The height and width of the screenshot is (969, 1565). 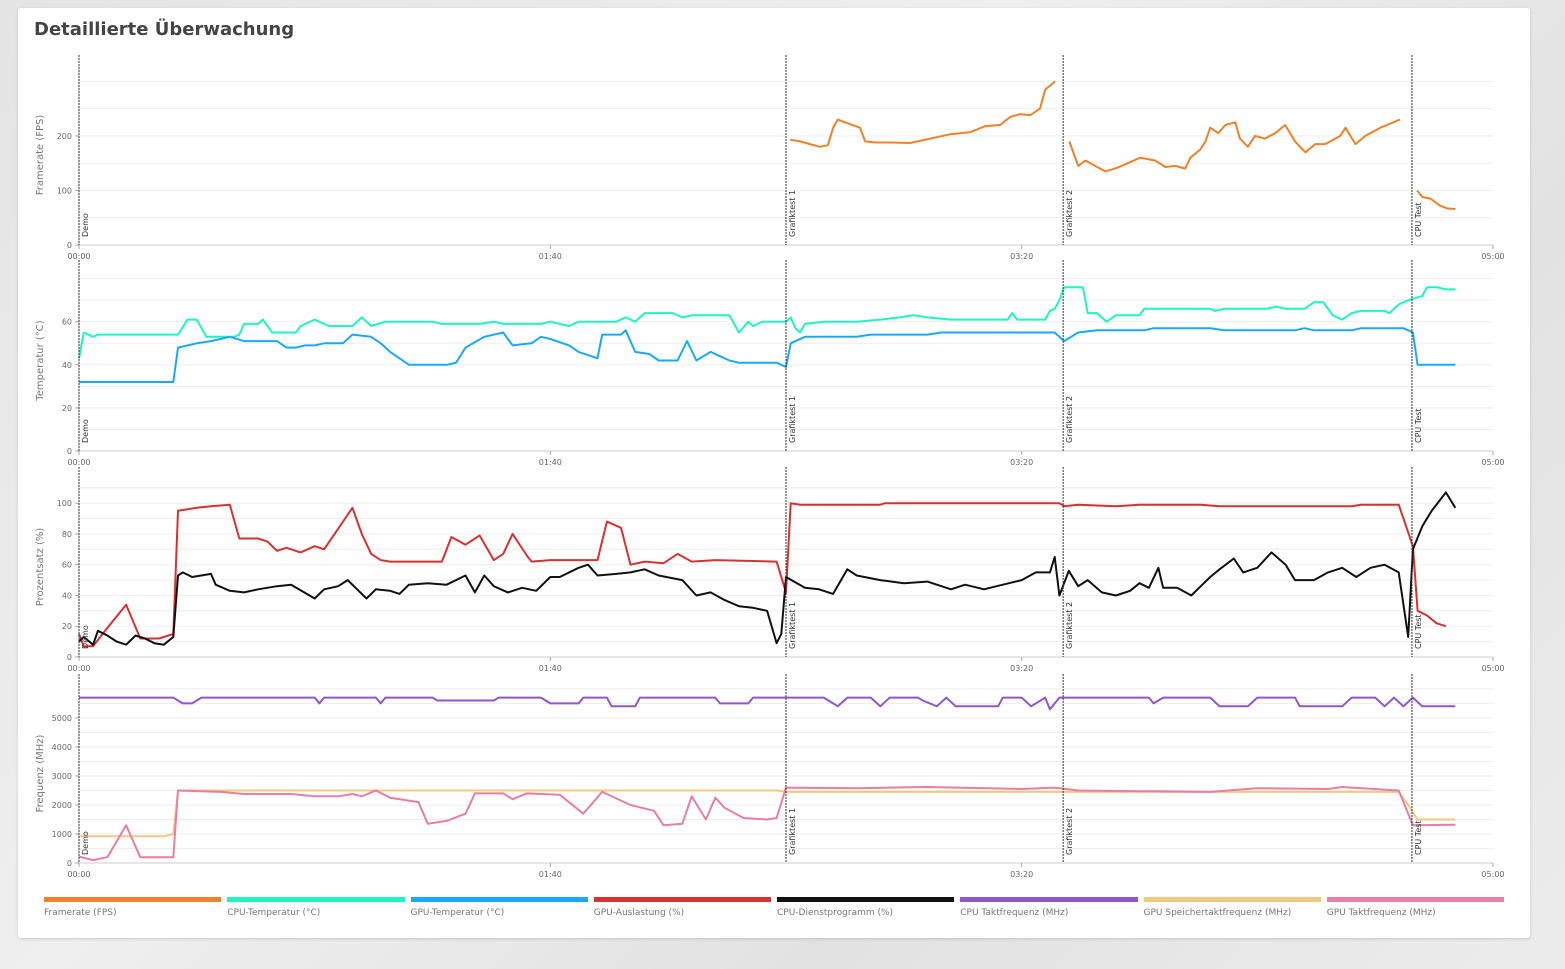 I want to click on y-tick-label: 5000, so click(x=62, y=718).